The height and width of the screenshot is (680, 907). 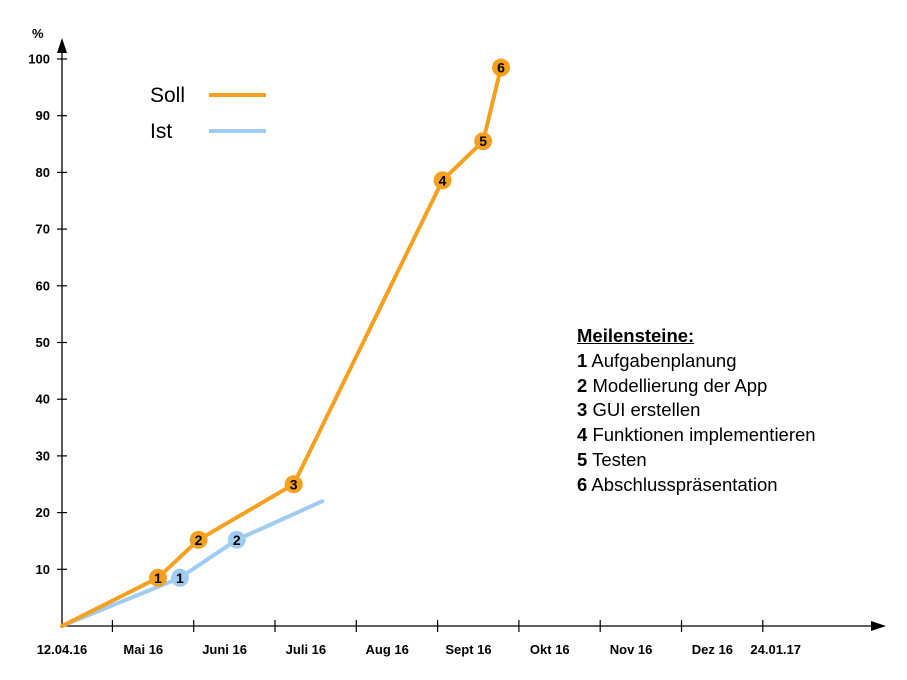 I want to click on milestone-marker-ist-1: 1, so click(x=179, y=577).